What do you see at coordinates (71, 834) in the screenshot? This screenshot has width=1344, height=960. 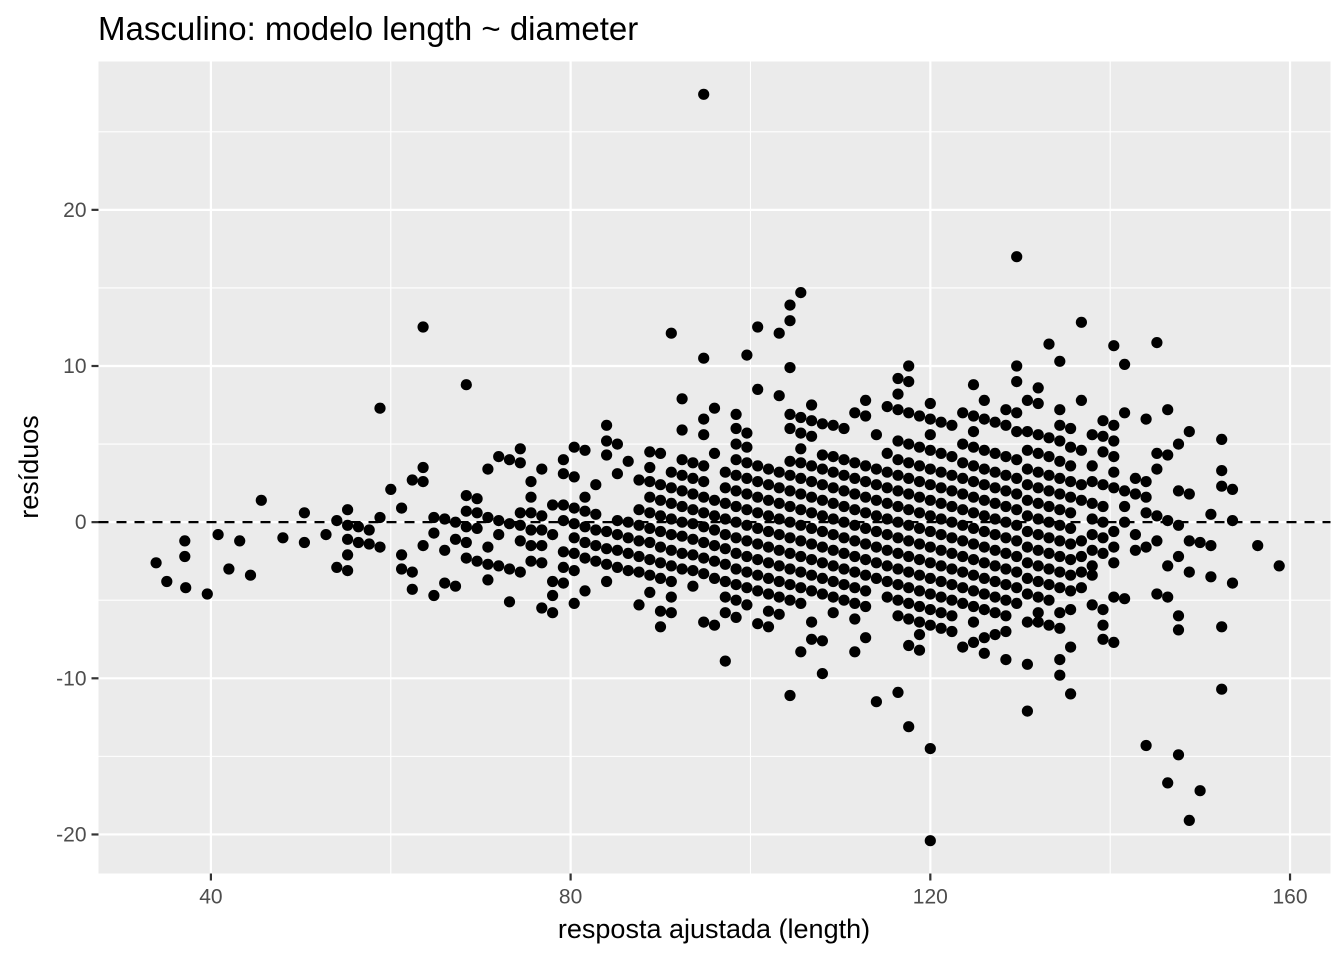 I see `y-tick-label: -20` at bounding box center [71, 834].